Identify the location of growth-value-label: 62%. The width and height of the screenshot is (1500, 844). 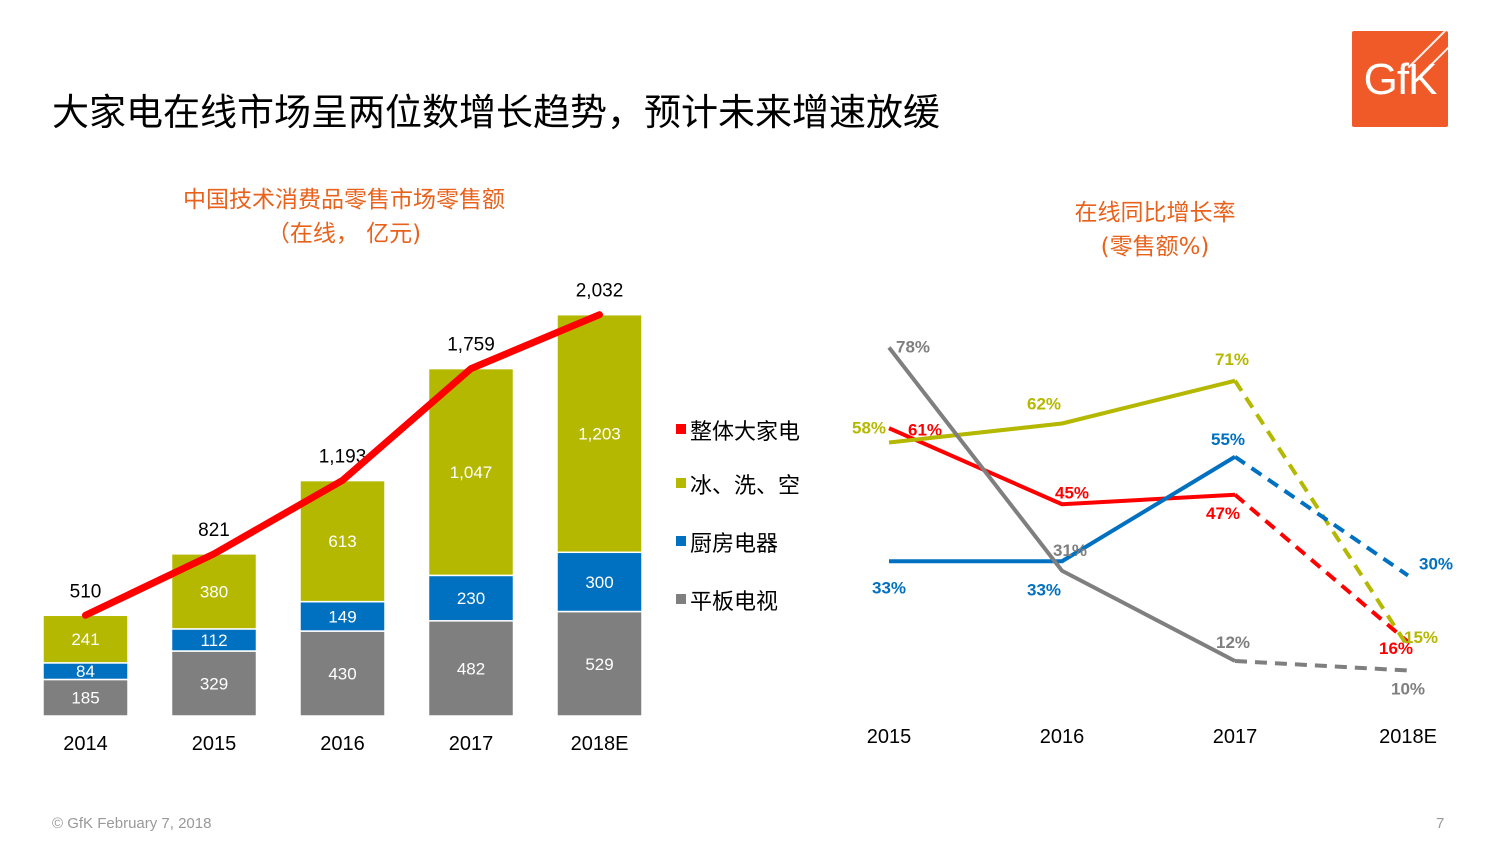
(1044, 404).